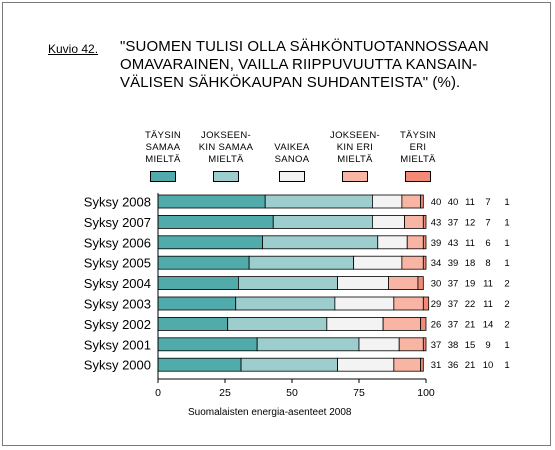 This screenshot has height=450, width=555. Describe the element at coordinates (378, 262) in the screenshot. I see `bar-segment-syksy-2005-s2` at that location.